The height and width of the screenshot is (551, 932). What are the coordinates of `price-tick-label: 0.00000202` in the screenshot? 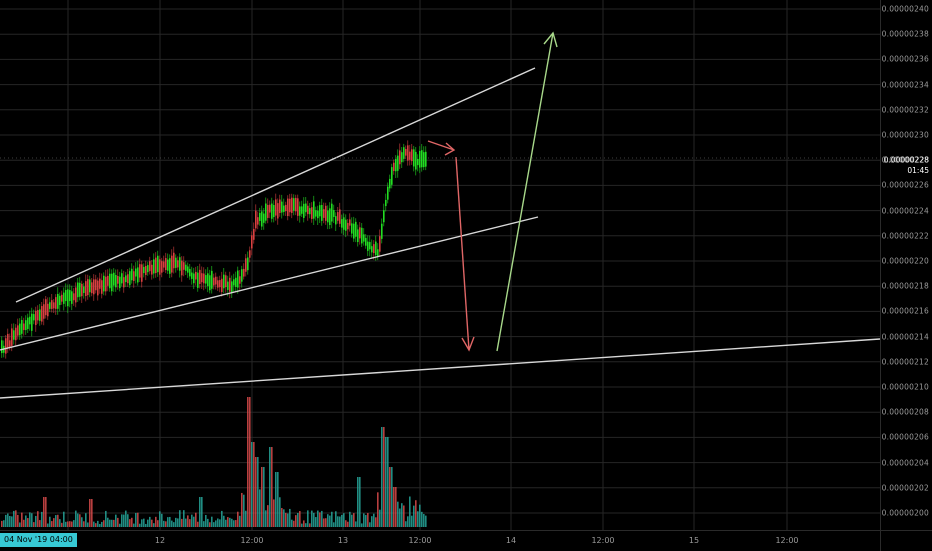 It's located at (905, 488).